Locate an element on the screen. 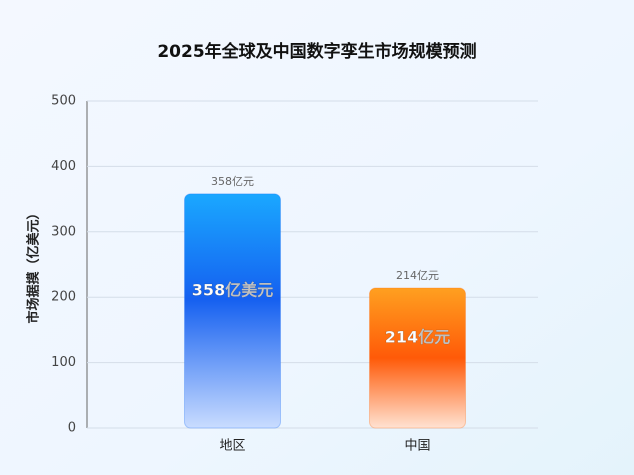 Image resolution: width=634 pixels, height=475 pixels. x-tick-label: 中国 is located at coordinates (417, 446).